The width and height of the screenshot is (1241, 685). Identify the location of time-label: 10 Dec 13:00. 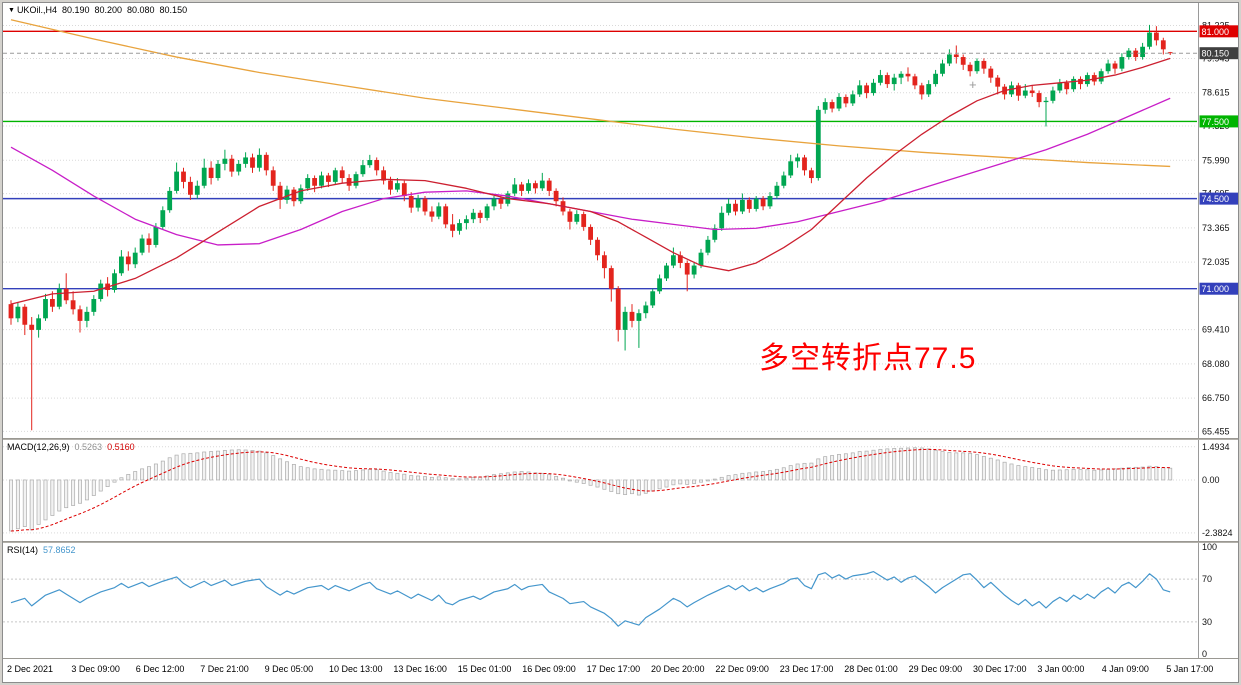
(356, 669).